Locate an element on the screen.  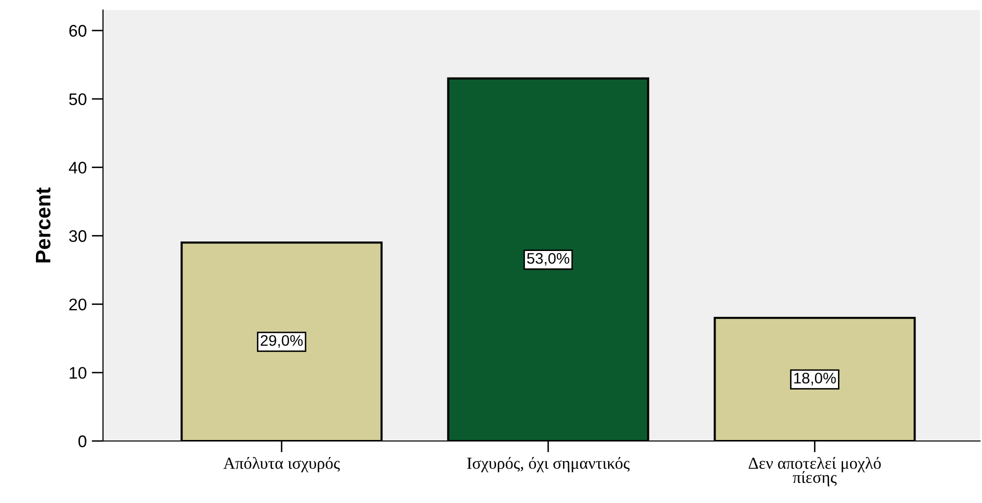
y-tick-label: 50 is located at coordinates (77, 99).